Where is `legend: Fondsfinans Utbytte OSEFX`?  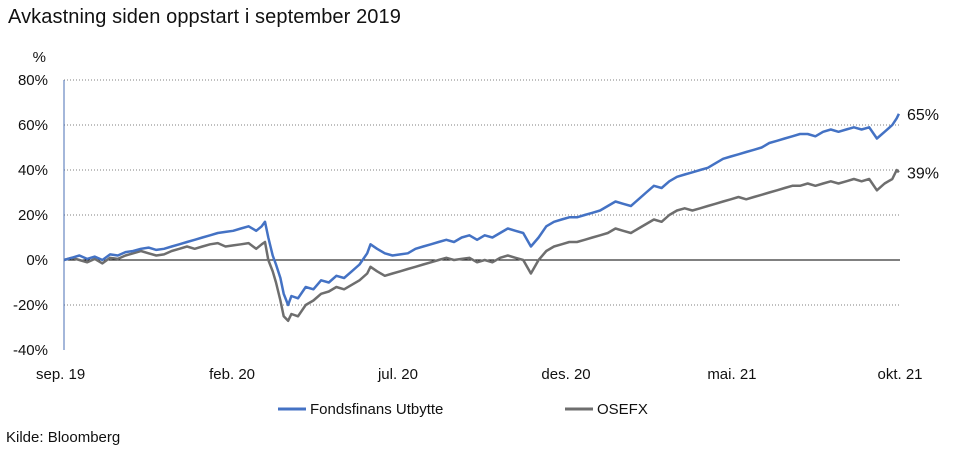 legend: Fondsfinans Utbytte OSEFX is located at coordinates (463, 409).